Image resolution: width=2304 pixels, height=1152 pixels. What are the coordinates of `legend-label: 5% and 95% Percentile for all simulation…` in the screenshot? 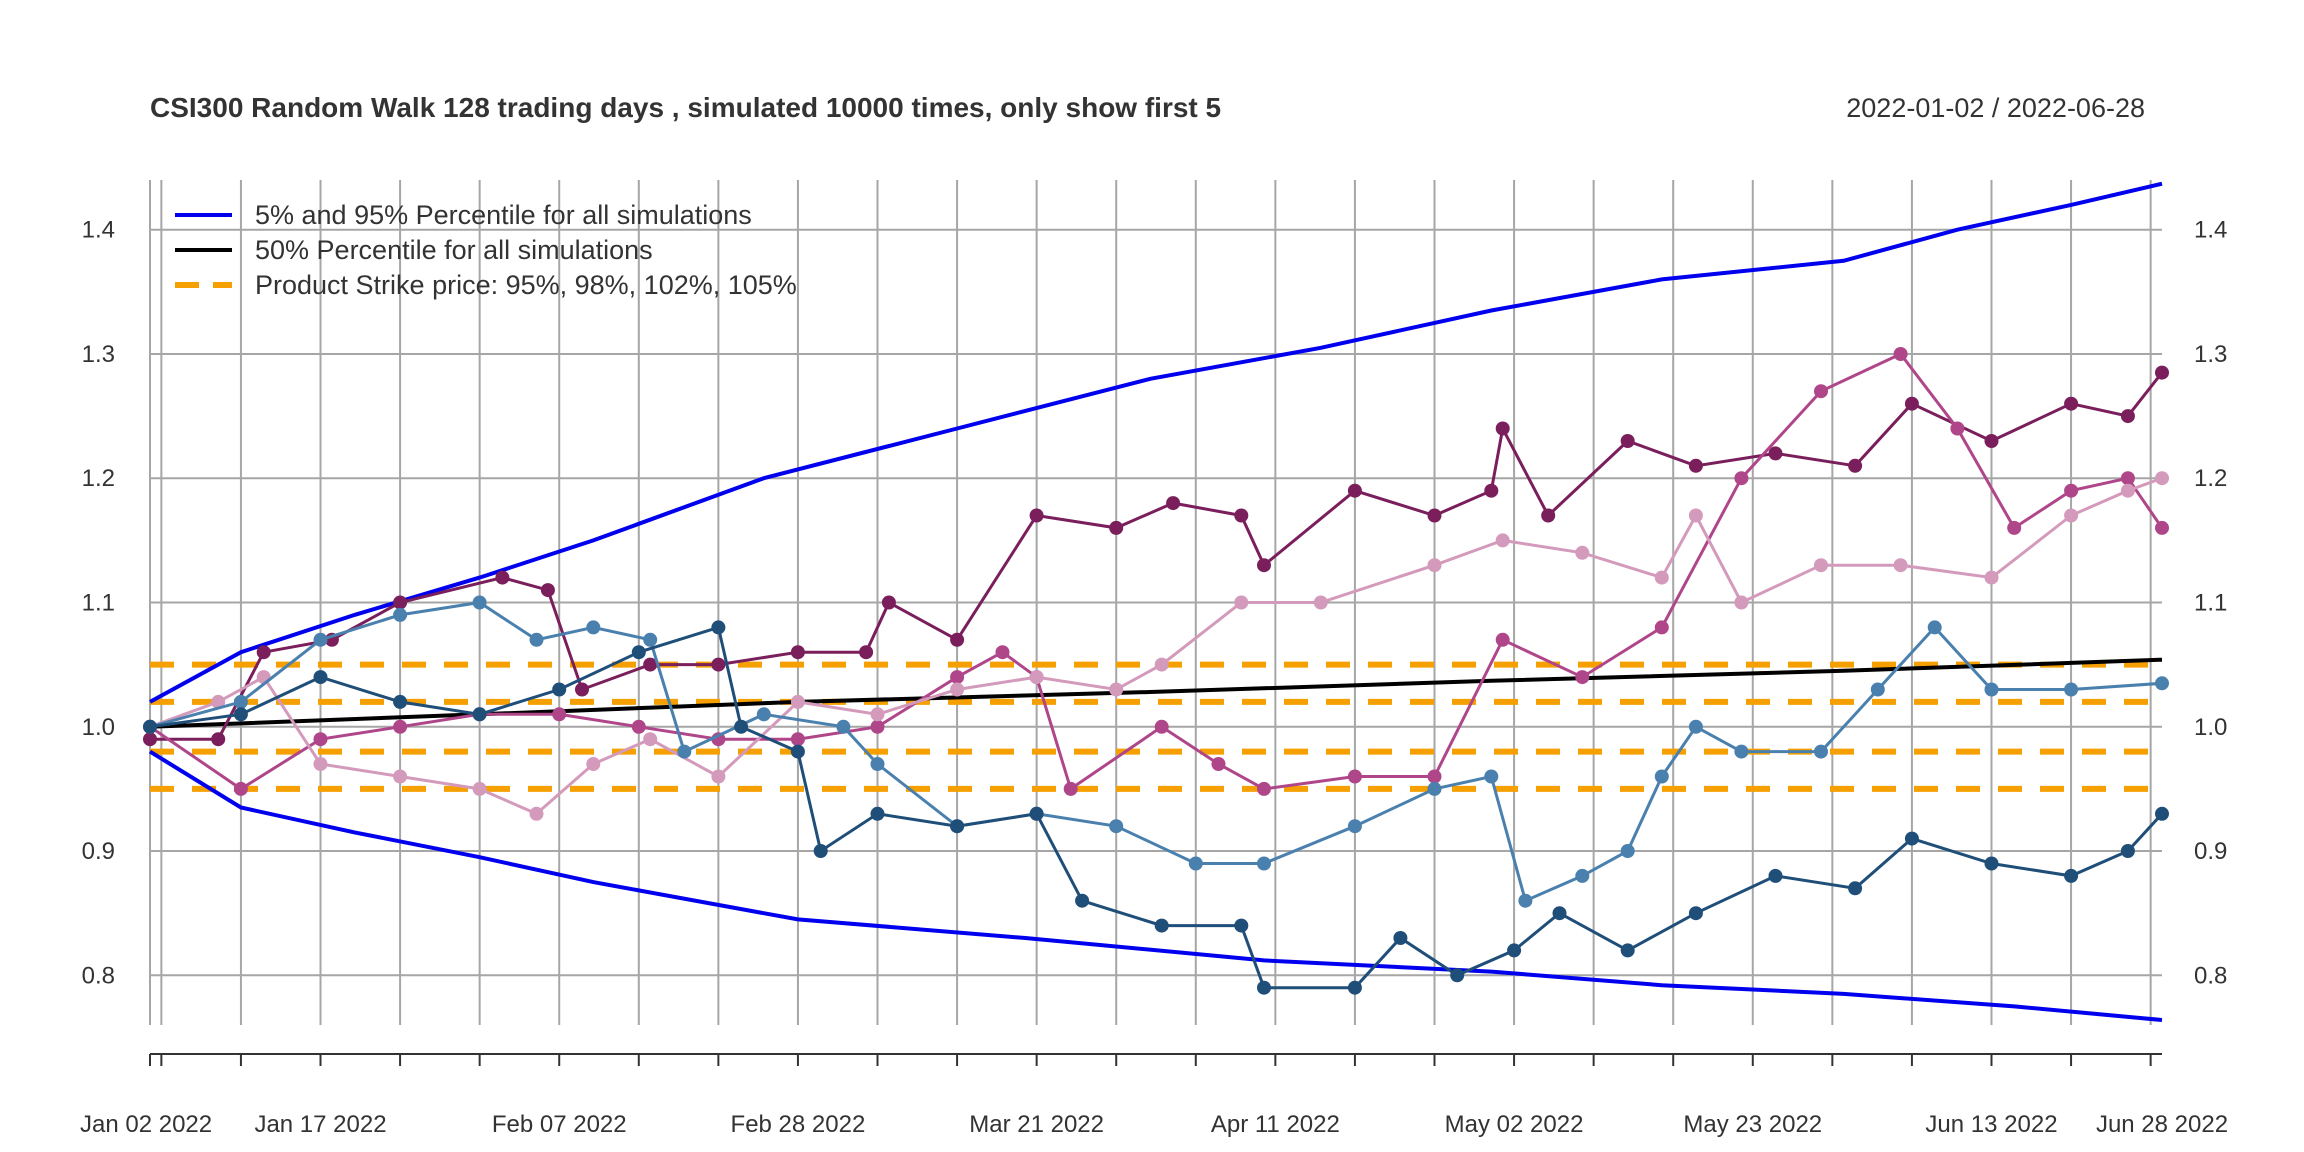 It's located at (503, 215).